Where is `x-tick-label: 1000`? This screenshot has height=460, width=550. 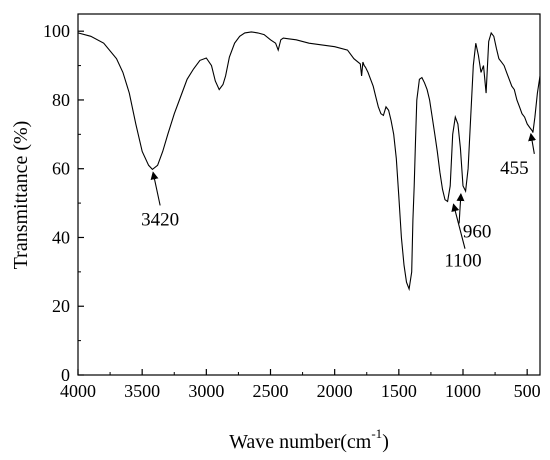 x-tick-label: 1000 is located at coordinates (463, 391).